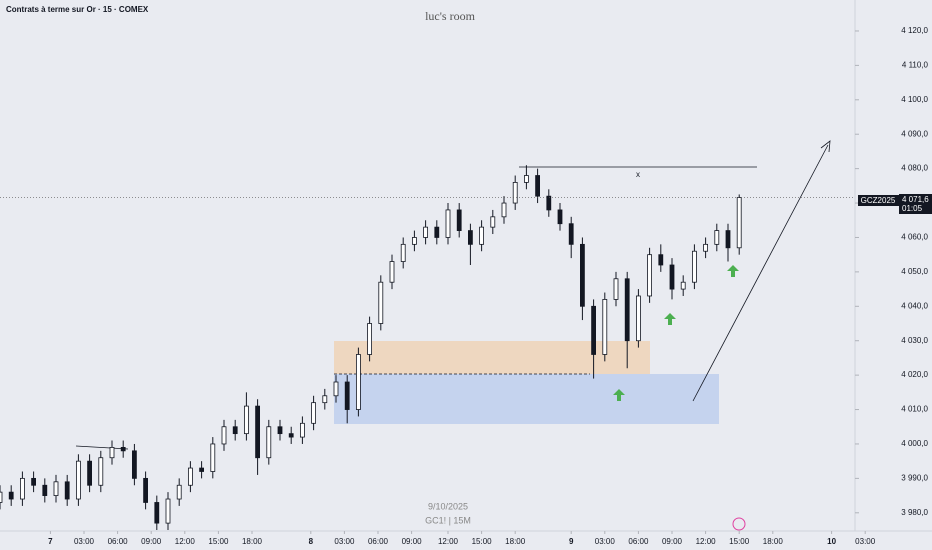  What do you see at coordinates (448, 520) in the screenshot?
I see `interval-label: GC1! | 15M` at bounding box center [448, 520].